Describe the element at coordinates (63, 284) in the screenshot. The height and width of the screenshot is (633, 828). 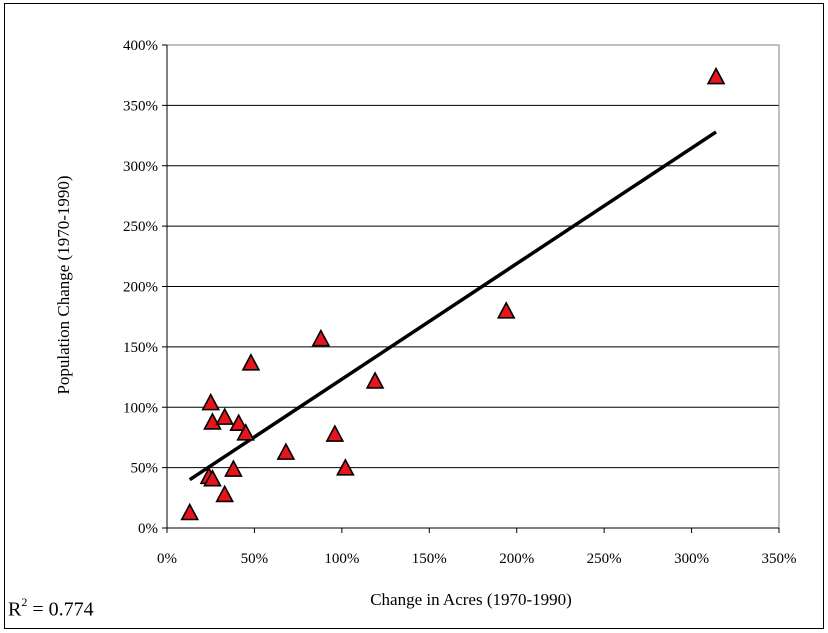
I see `y-axis-title: Population Change (1970-1990)` at that location.